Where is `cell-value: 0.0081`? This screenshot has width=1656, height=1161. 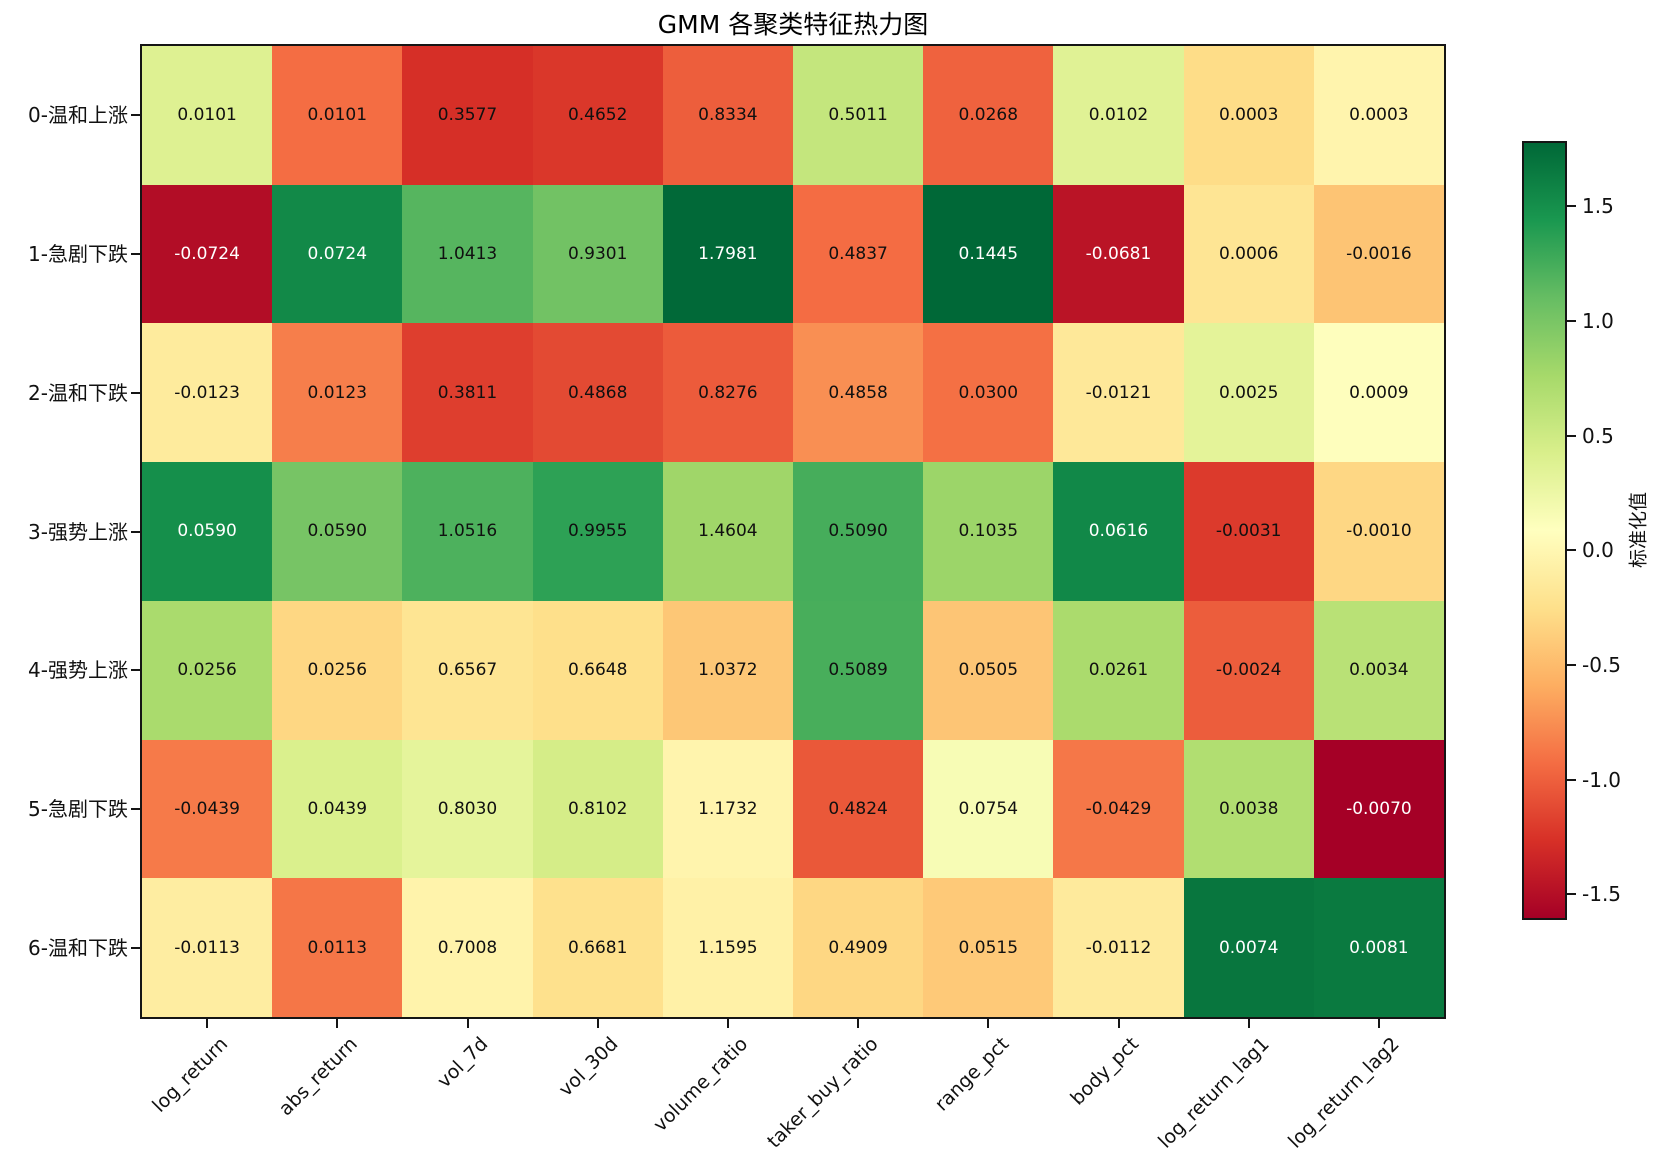 cell-value: 0.0081 is located at coordinates (1379, 947).